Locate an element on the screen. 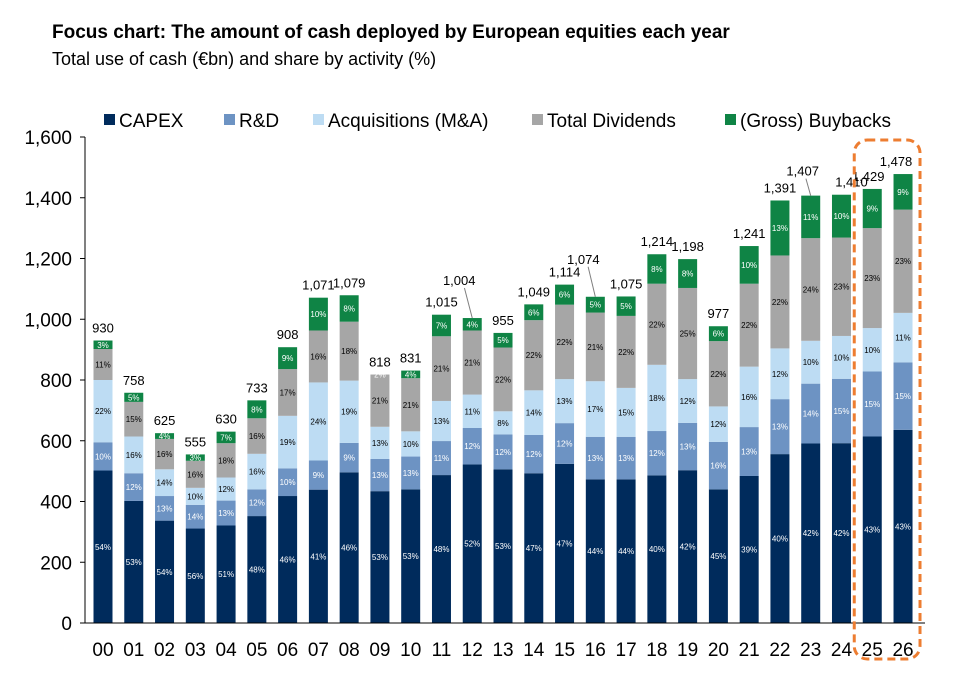 This screenshot has width=964, height=684. y-tick-label: 1,600 is located at coordinates (48, 138).